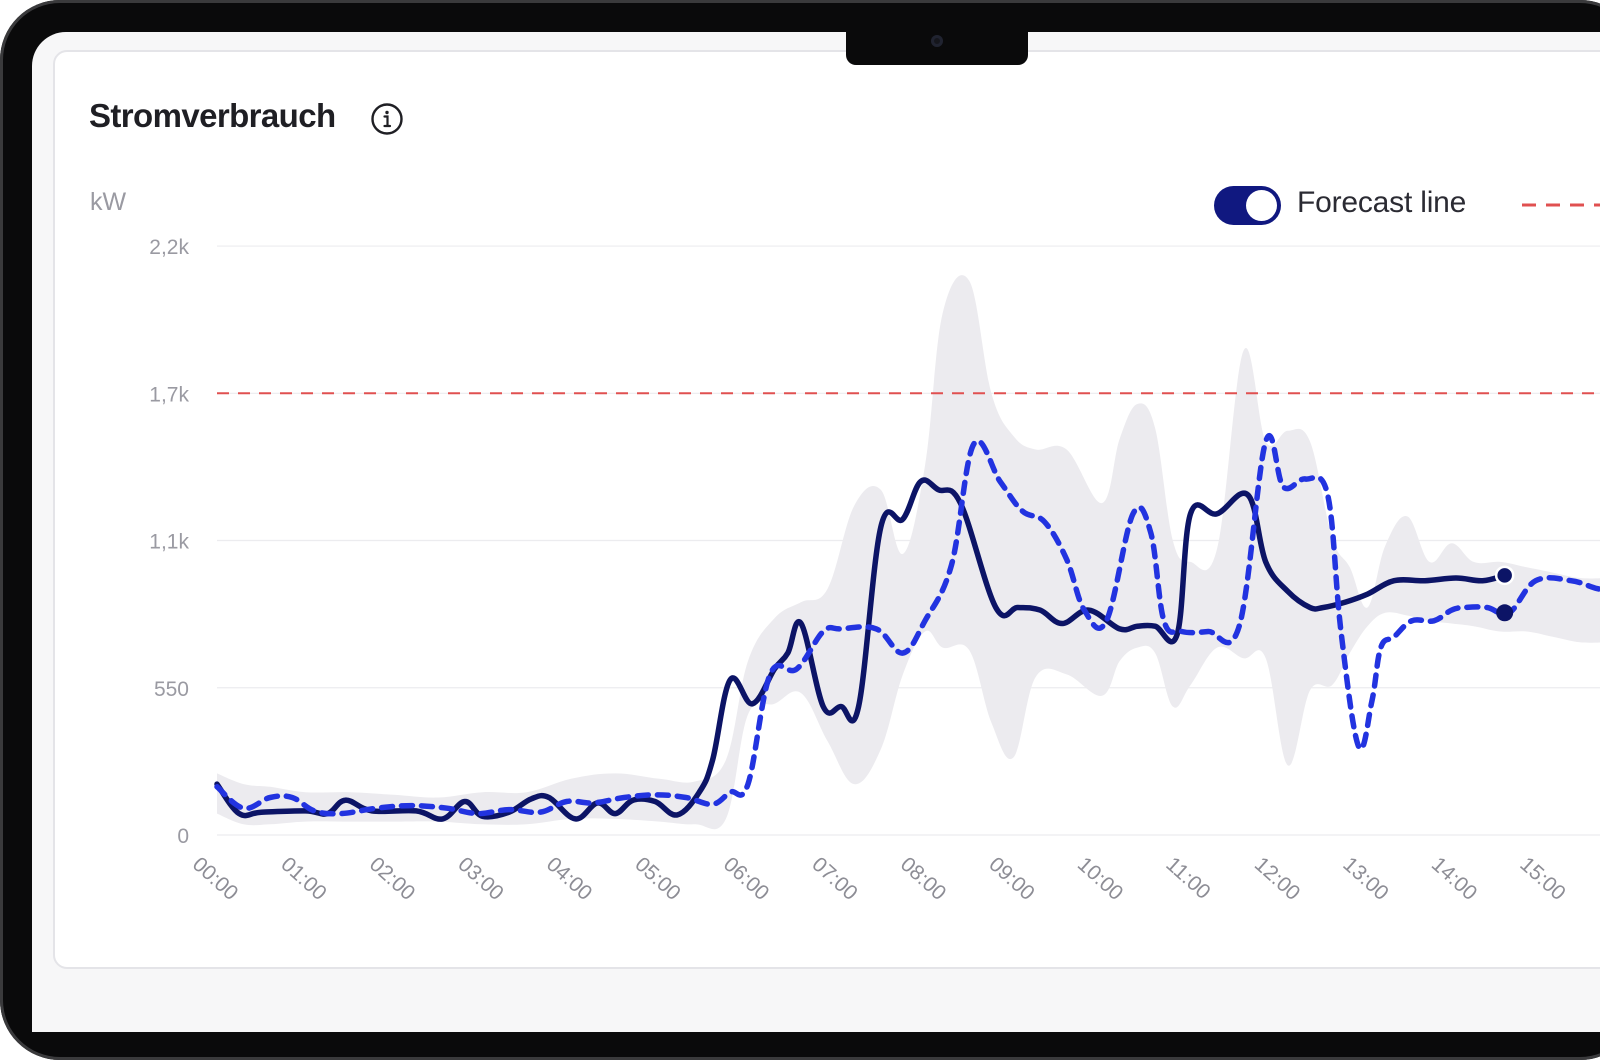 This screenshot has height=1060, width=1600. What do you see at coordinates (1261, 205) in the screenshot?
I see `toggle-knob` at bounding box center [1261, 205].